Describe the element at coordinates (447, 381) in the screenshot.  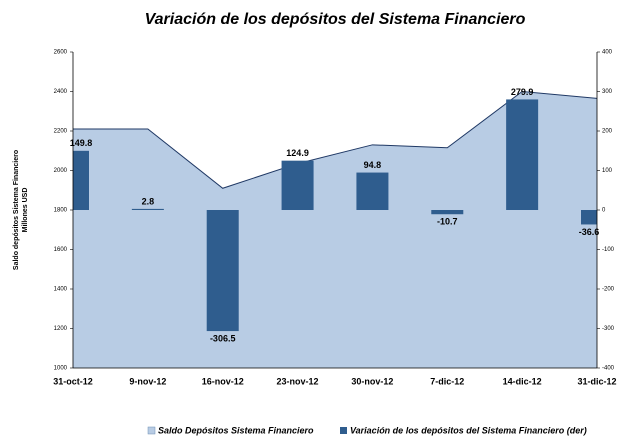
I see `x-tick-label: 7-dic-12` at that location.